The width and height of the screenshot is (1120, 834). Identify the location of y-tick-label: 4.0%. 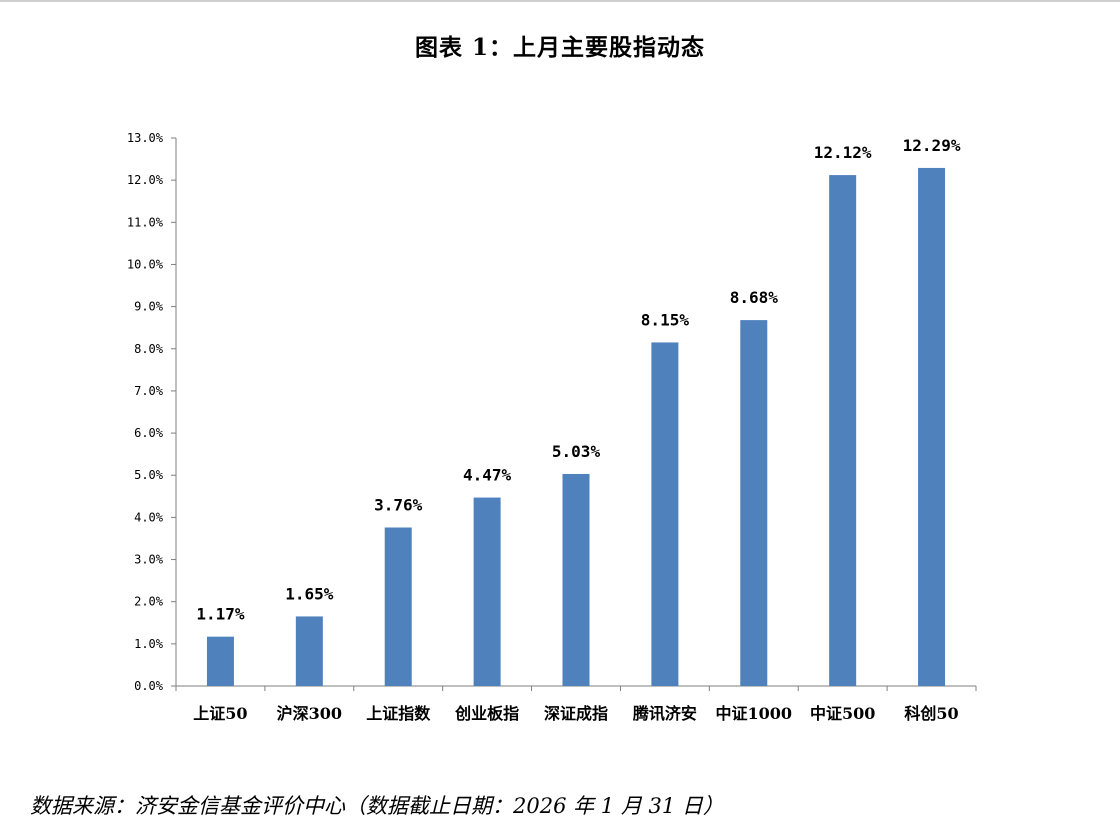
(149, 517).